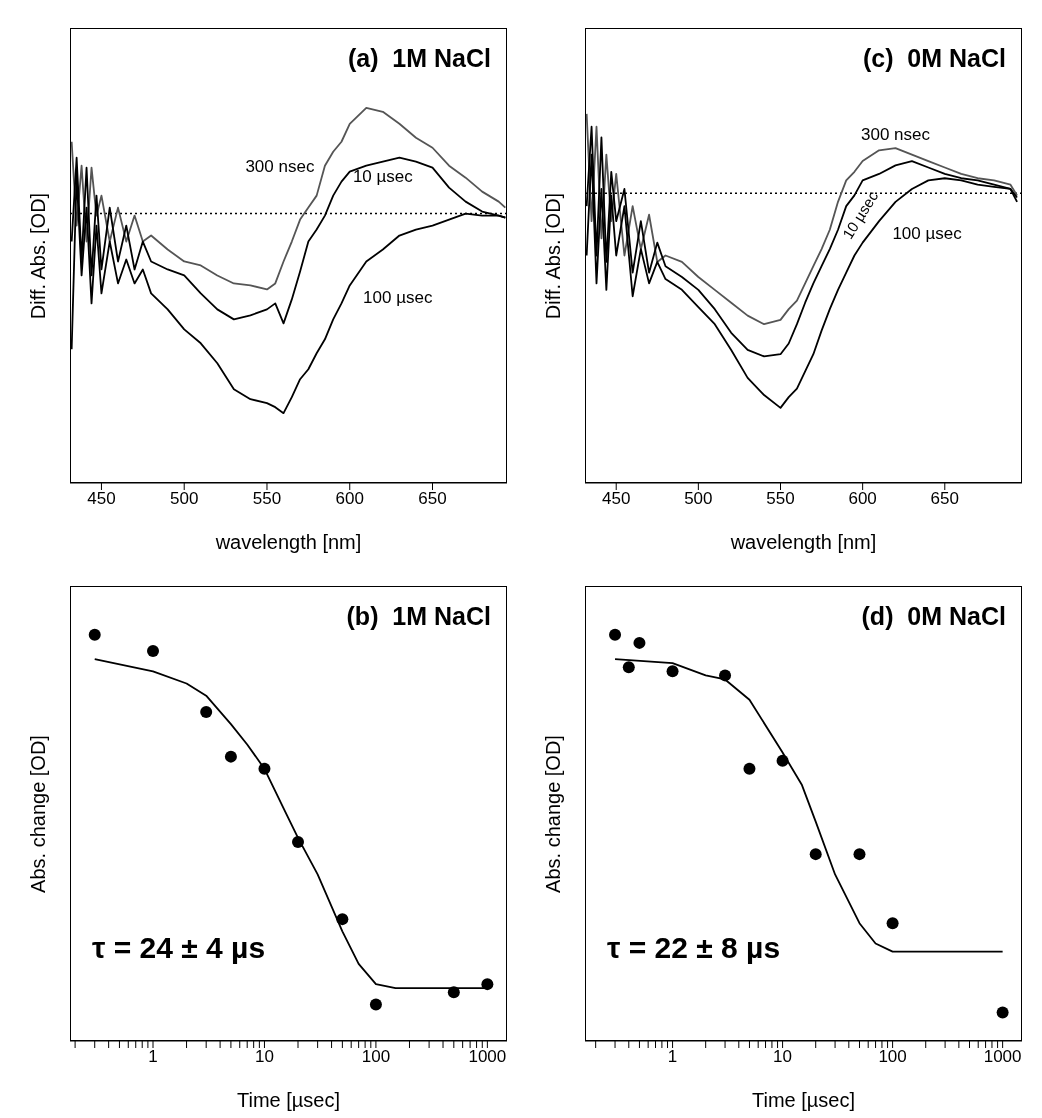  I want to click on chart-title: (a) 1M NaCl, so click(419, 58).